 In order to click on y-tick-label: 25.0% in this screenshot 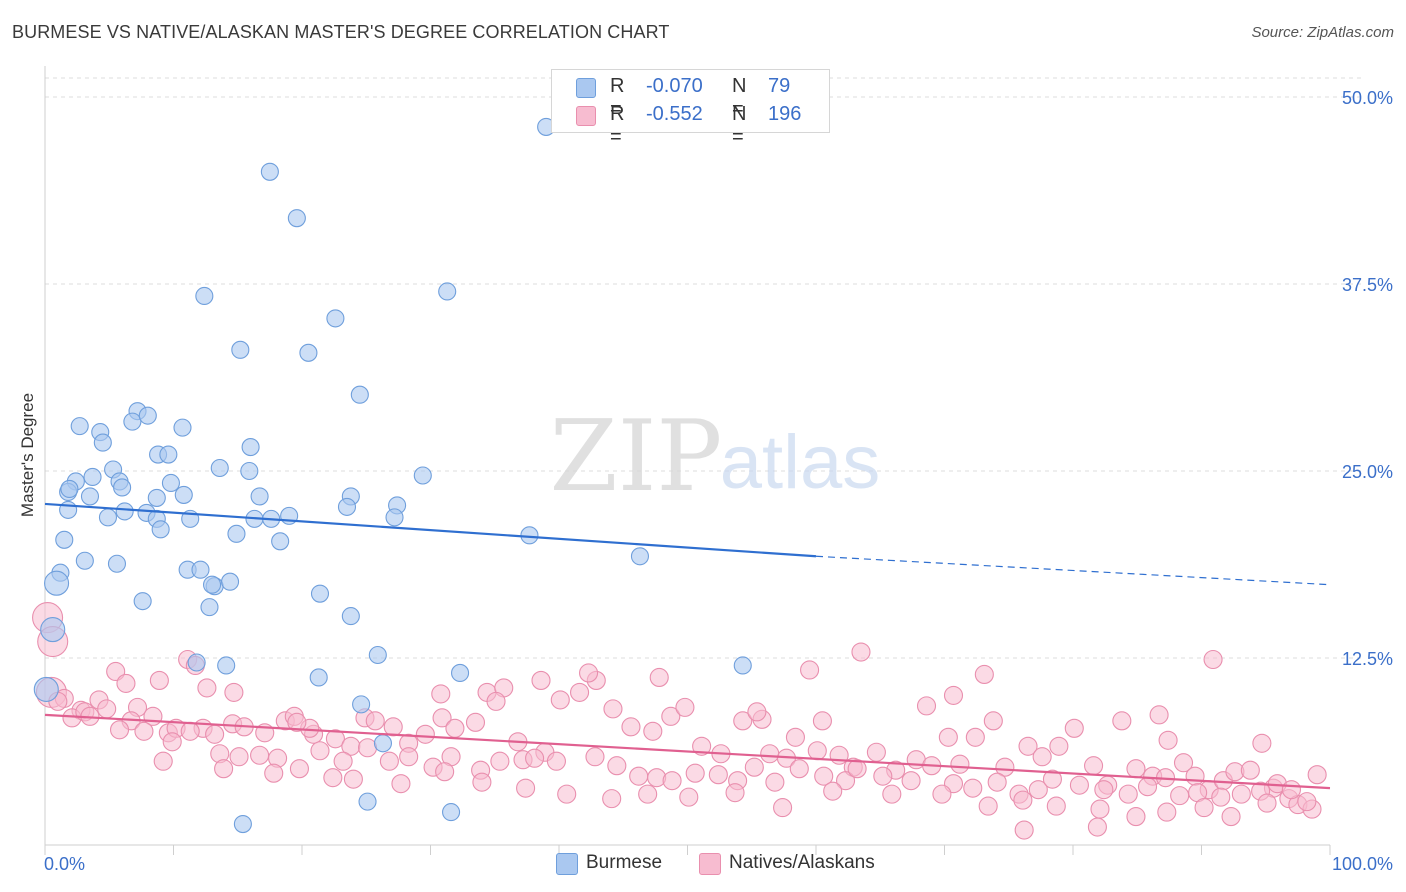, I will do `click(1367, 472)`.